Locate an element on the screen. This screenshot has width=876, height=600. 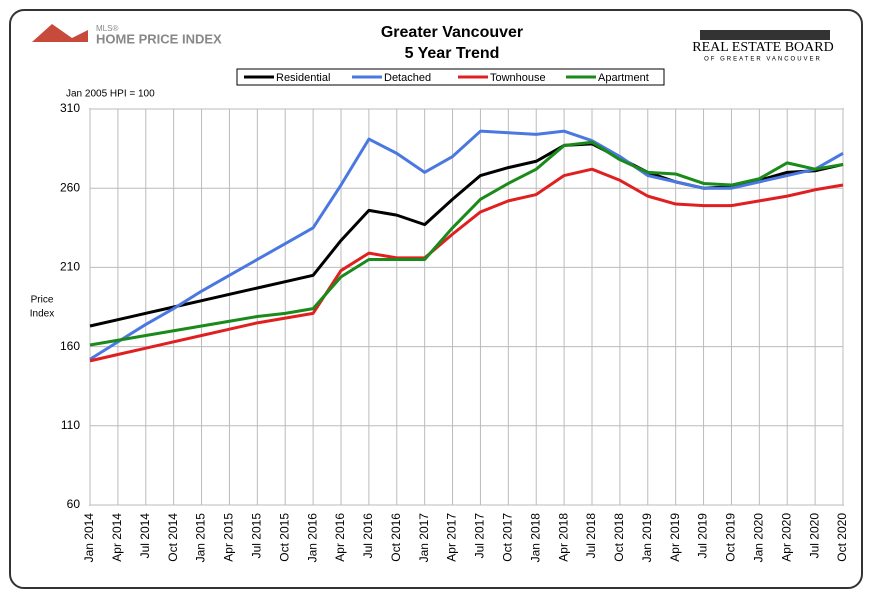
logo-text: OF GREATER VANCOUVER is located at coordinates (763, 60).